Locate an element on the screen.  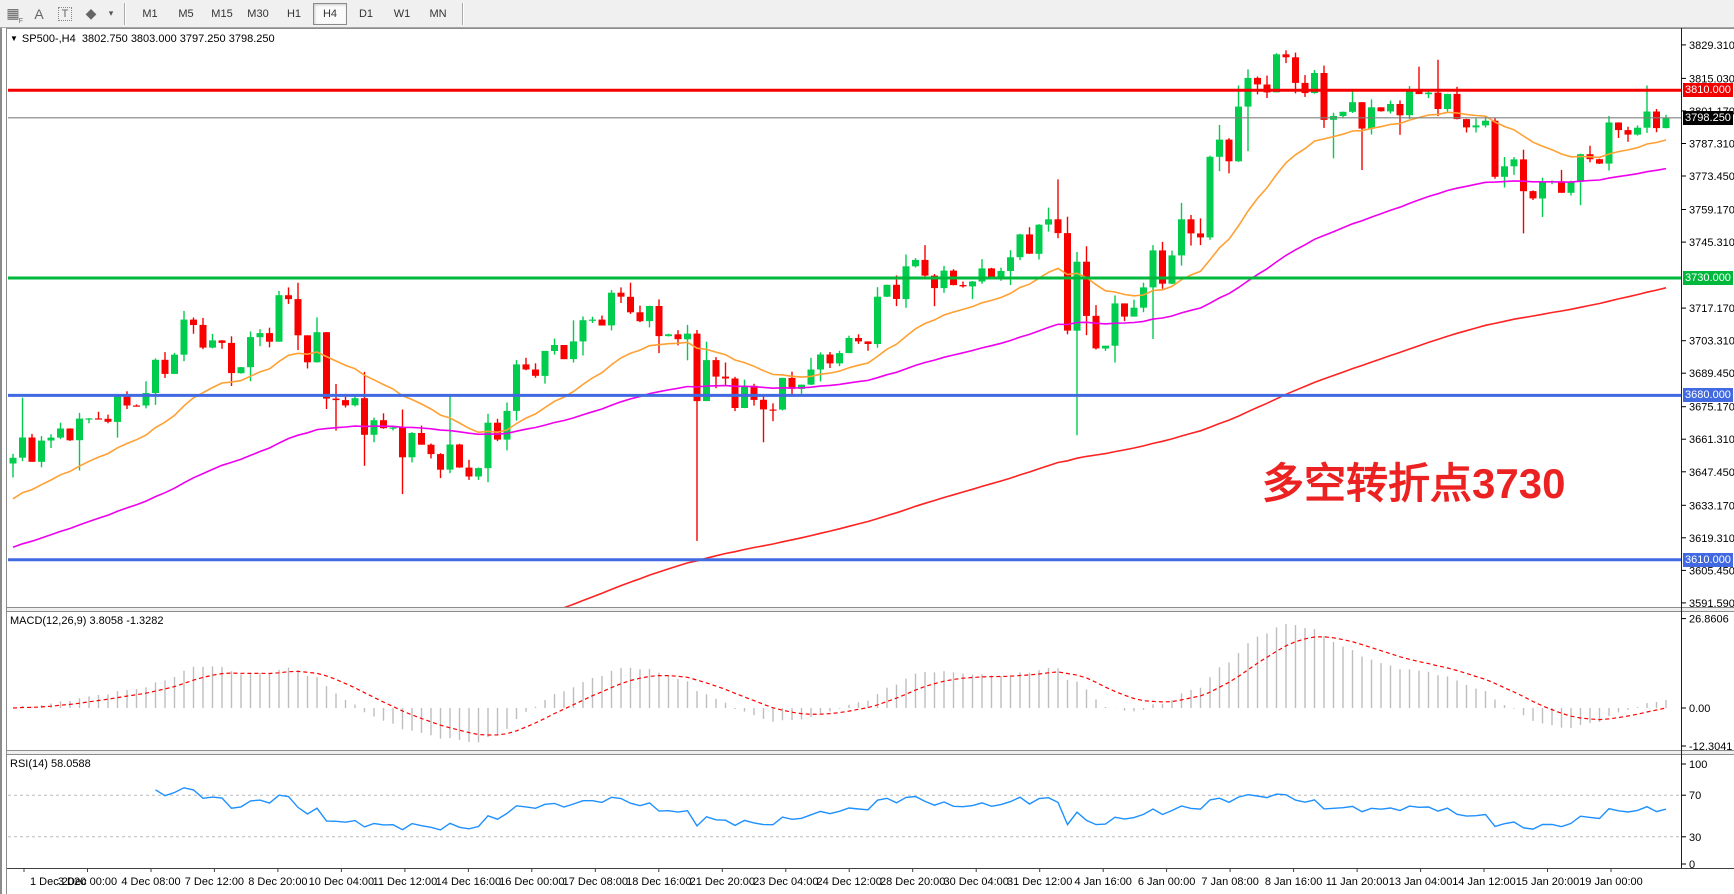
svg-text: 4 Dec 08:00 is located at coordinates (150, 882).